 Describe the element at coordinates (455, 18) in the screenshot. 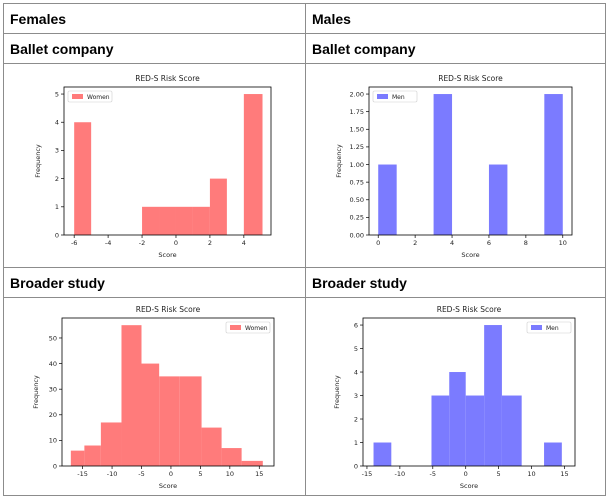

I see `column-header-males: Males` at that location.